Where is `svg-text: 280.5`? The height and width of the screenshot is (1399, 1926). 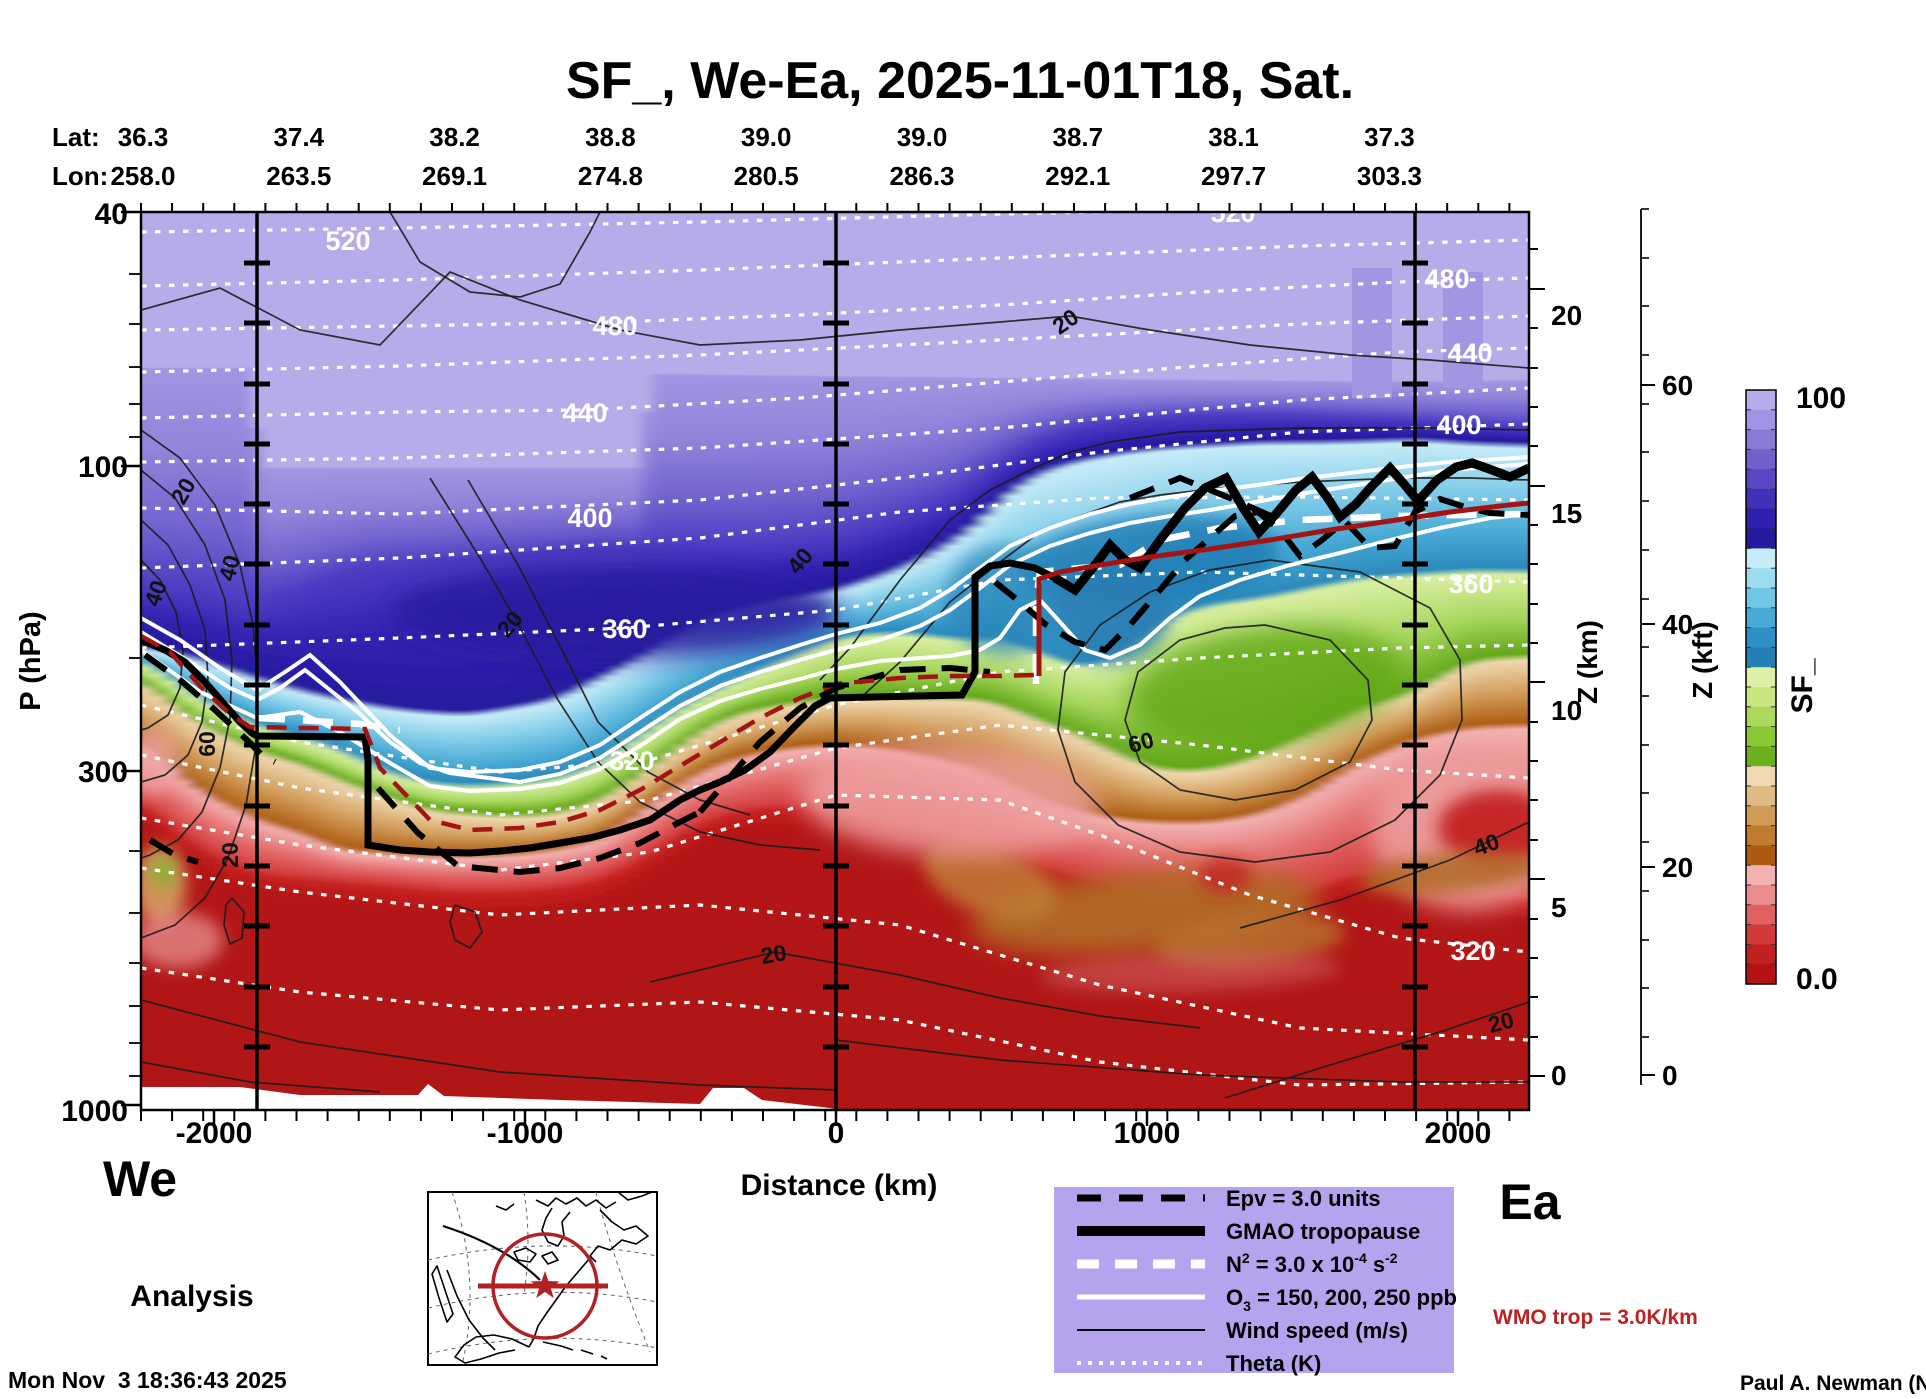 svg-text: 280.5 is located at coordinates (766, 176).